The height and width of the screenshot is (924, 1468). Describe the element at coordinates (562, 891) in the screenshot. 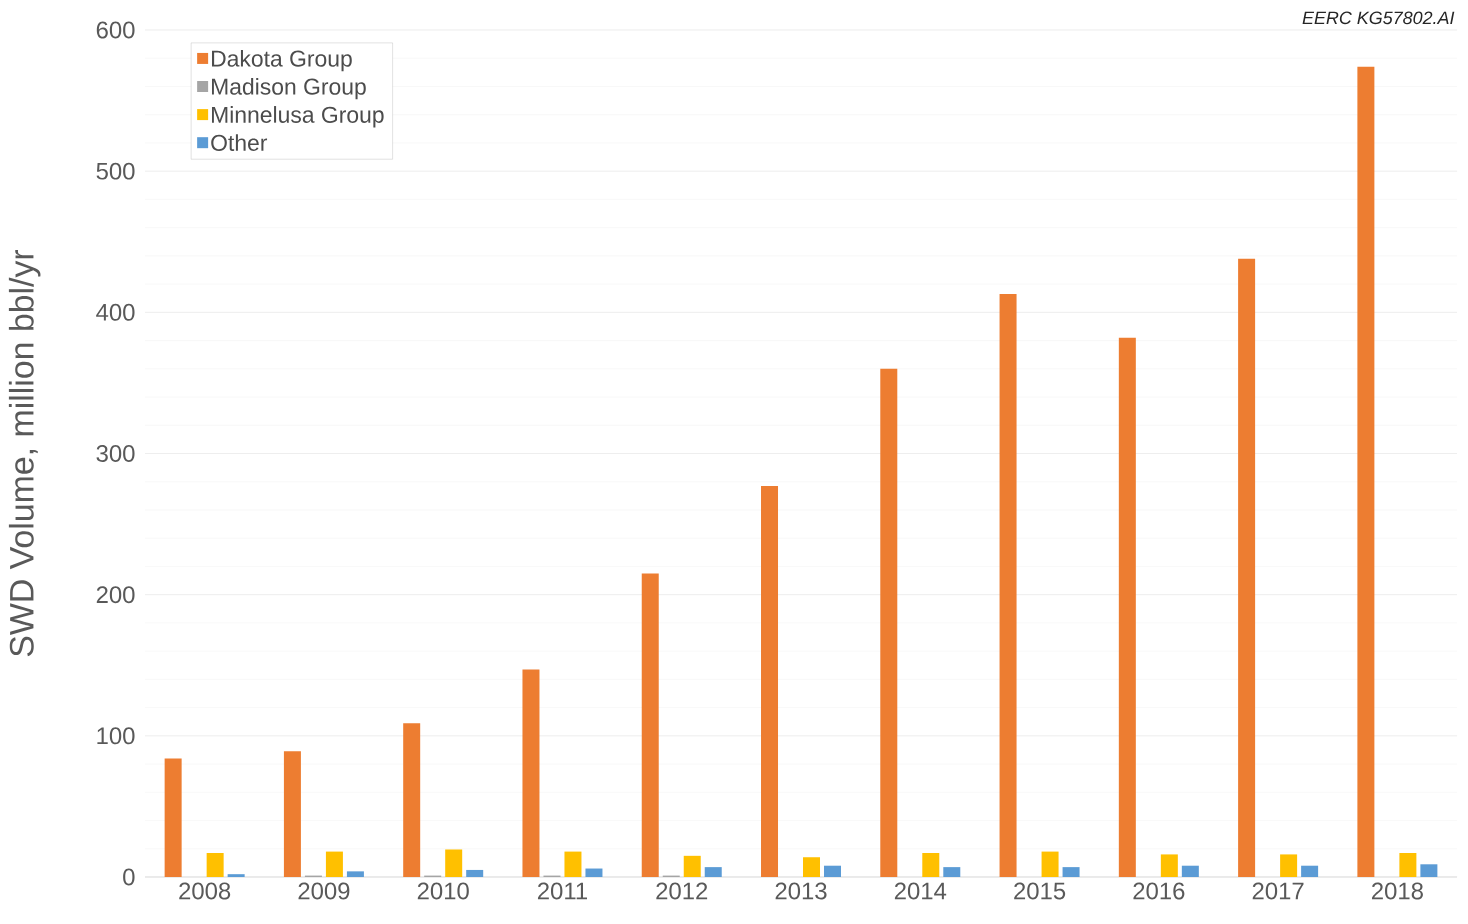

I see `x-tick-label: 2011` at that location.